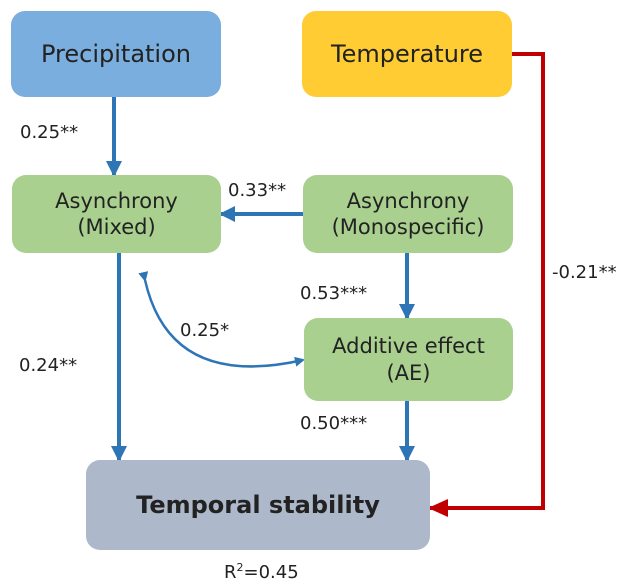 The height and width of the screenshot is (585, 639). Describe the element at coordinates (49, 132) in the screenshot. I see `coef-precip-to-mixed: 0.25**` at that location.